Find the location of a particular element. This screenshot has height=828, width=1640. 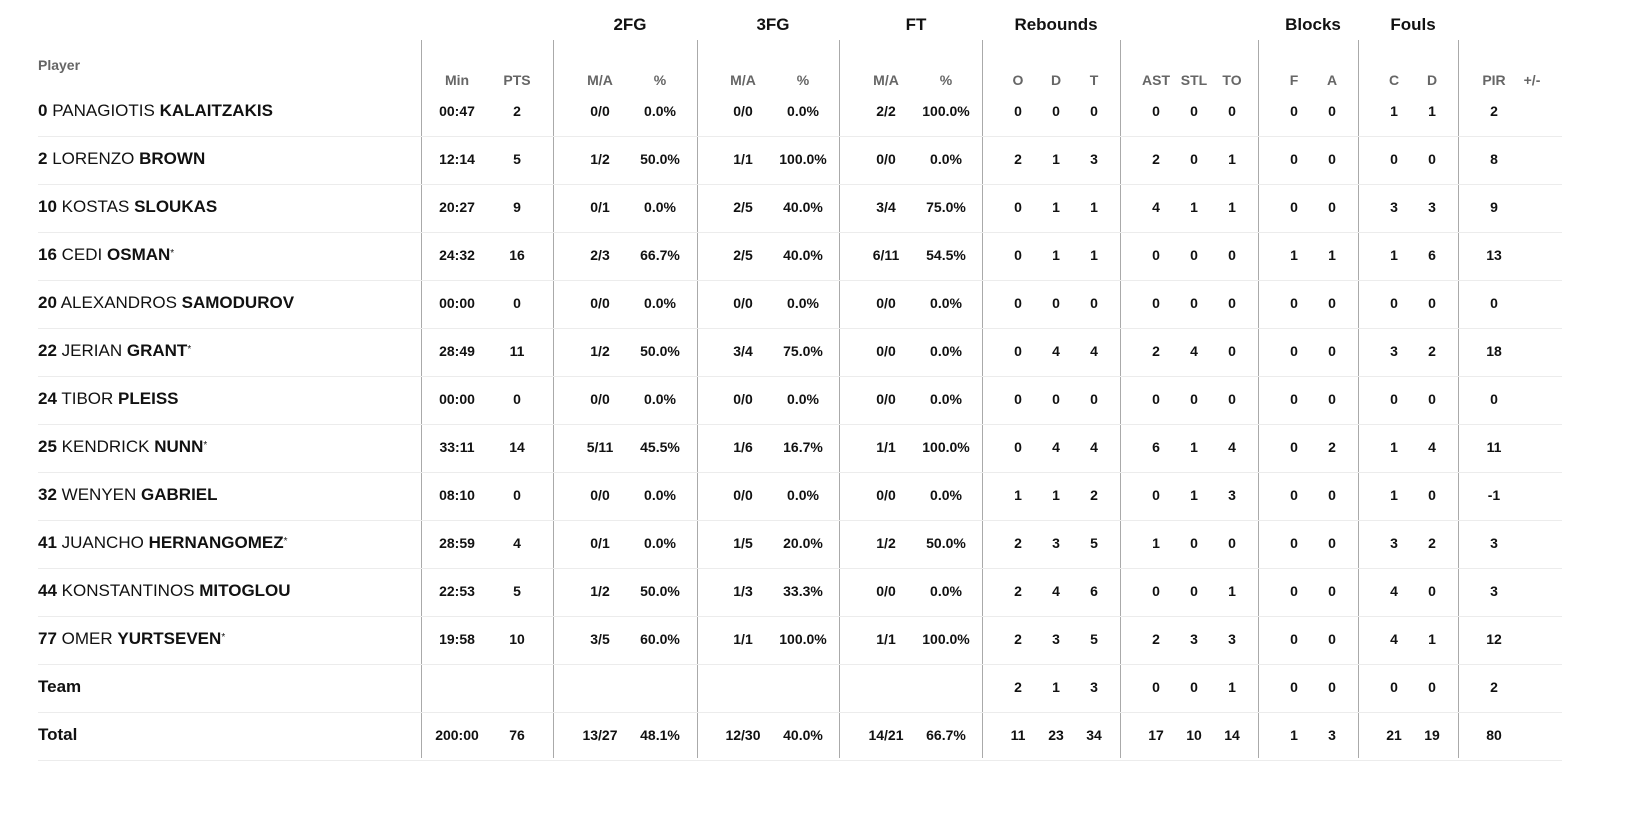

cell-o: 1 is located at coordinates (1018, 495).